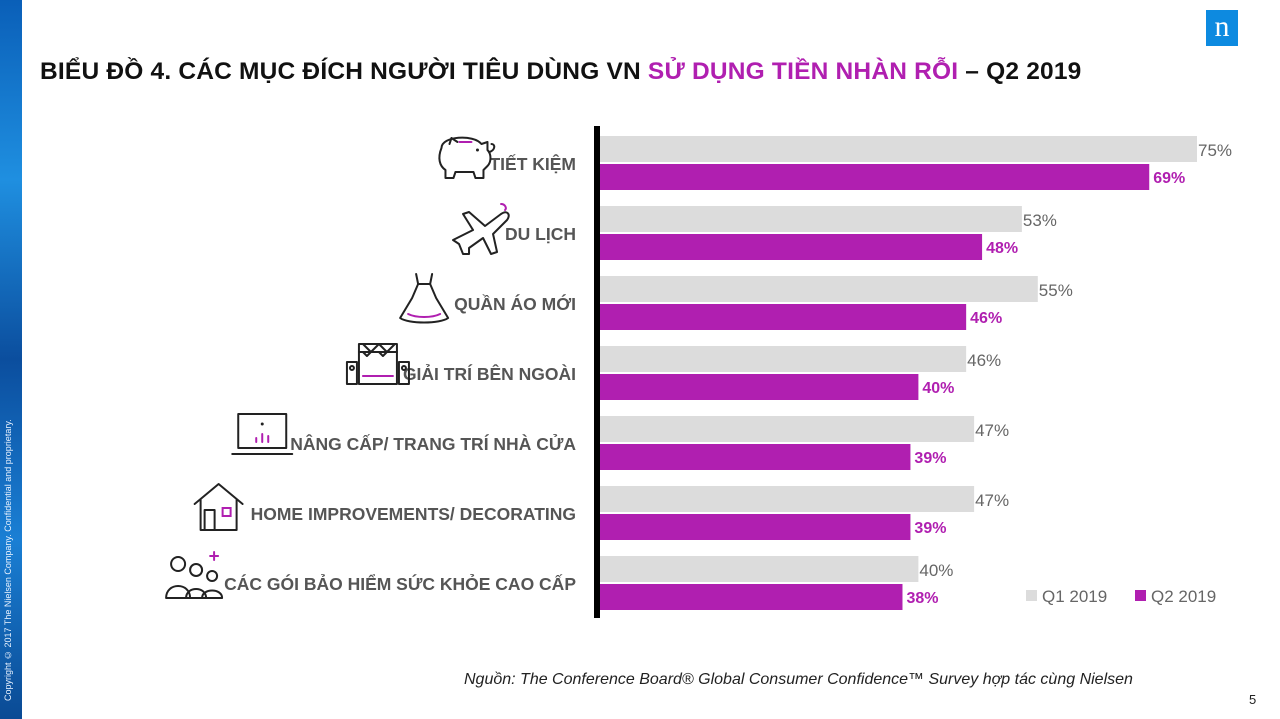 The image size is (1280, 719). What do you see at coordinates (218, 507) in the screenshot?
I see `house-icon` at bounding box center [218, 507].